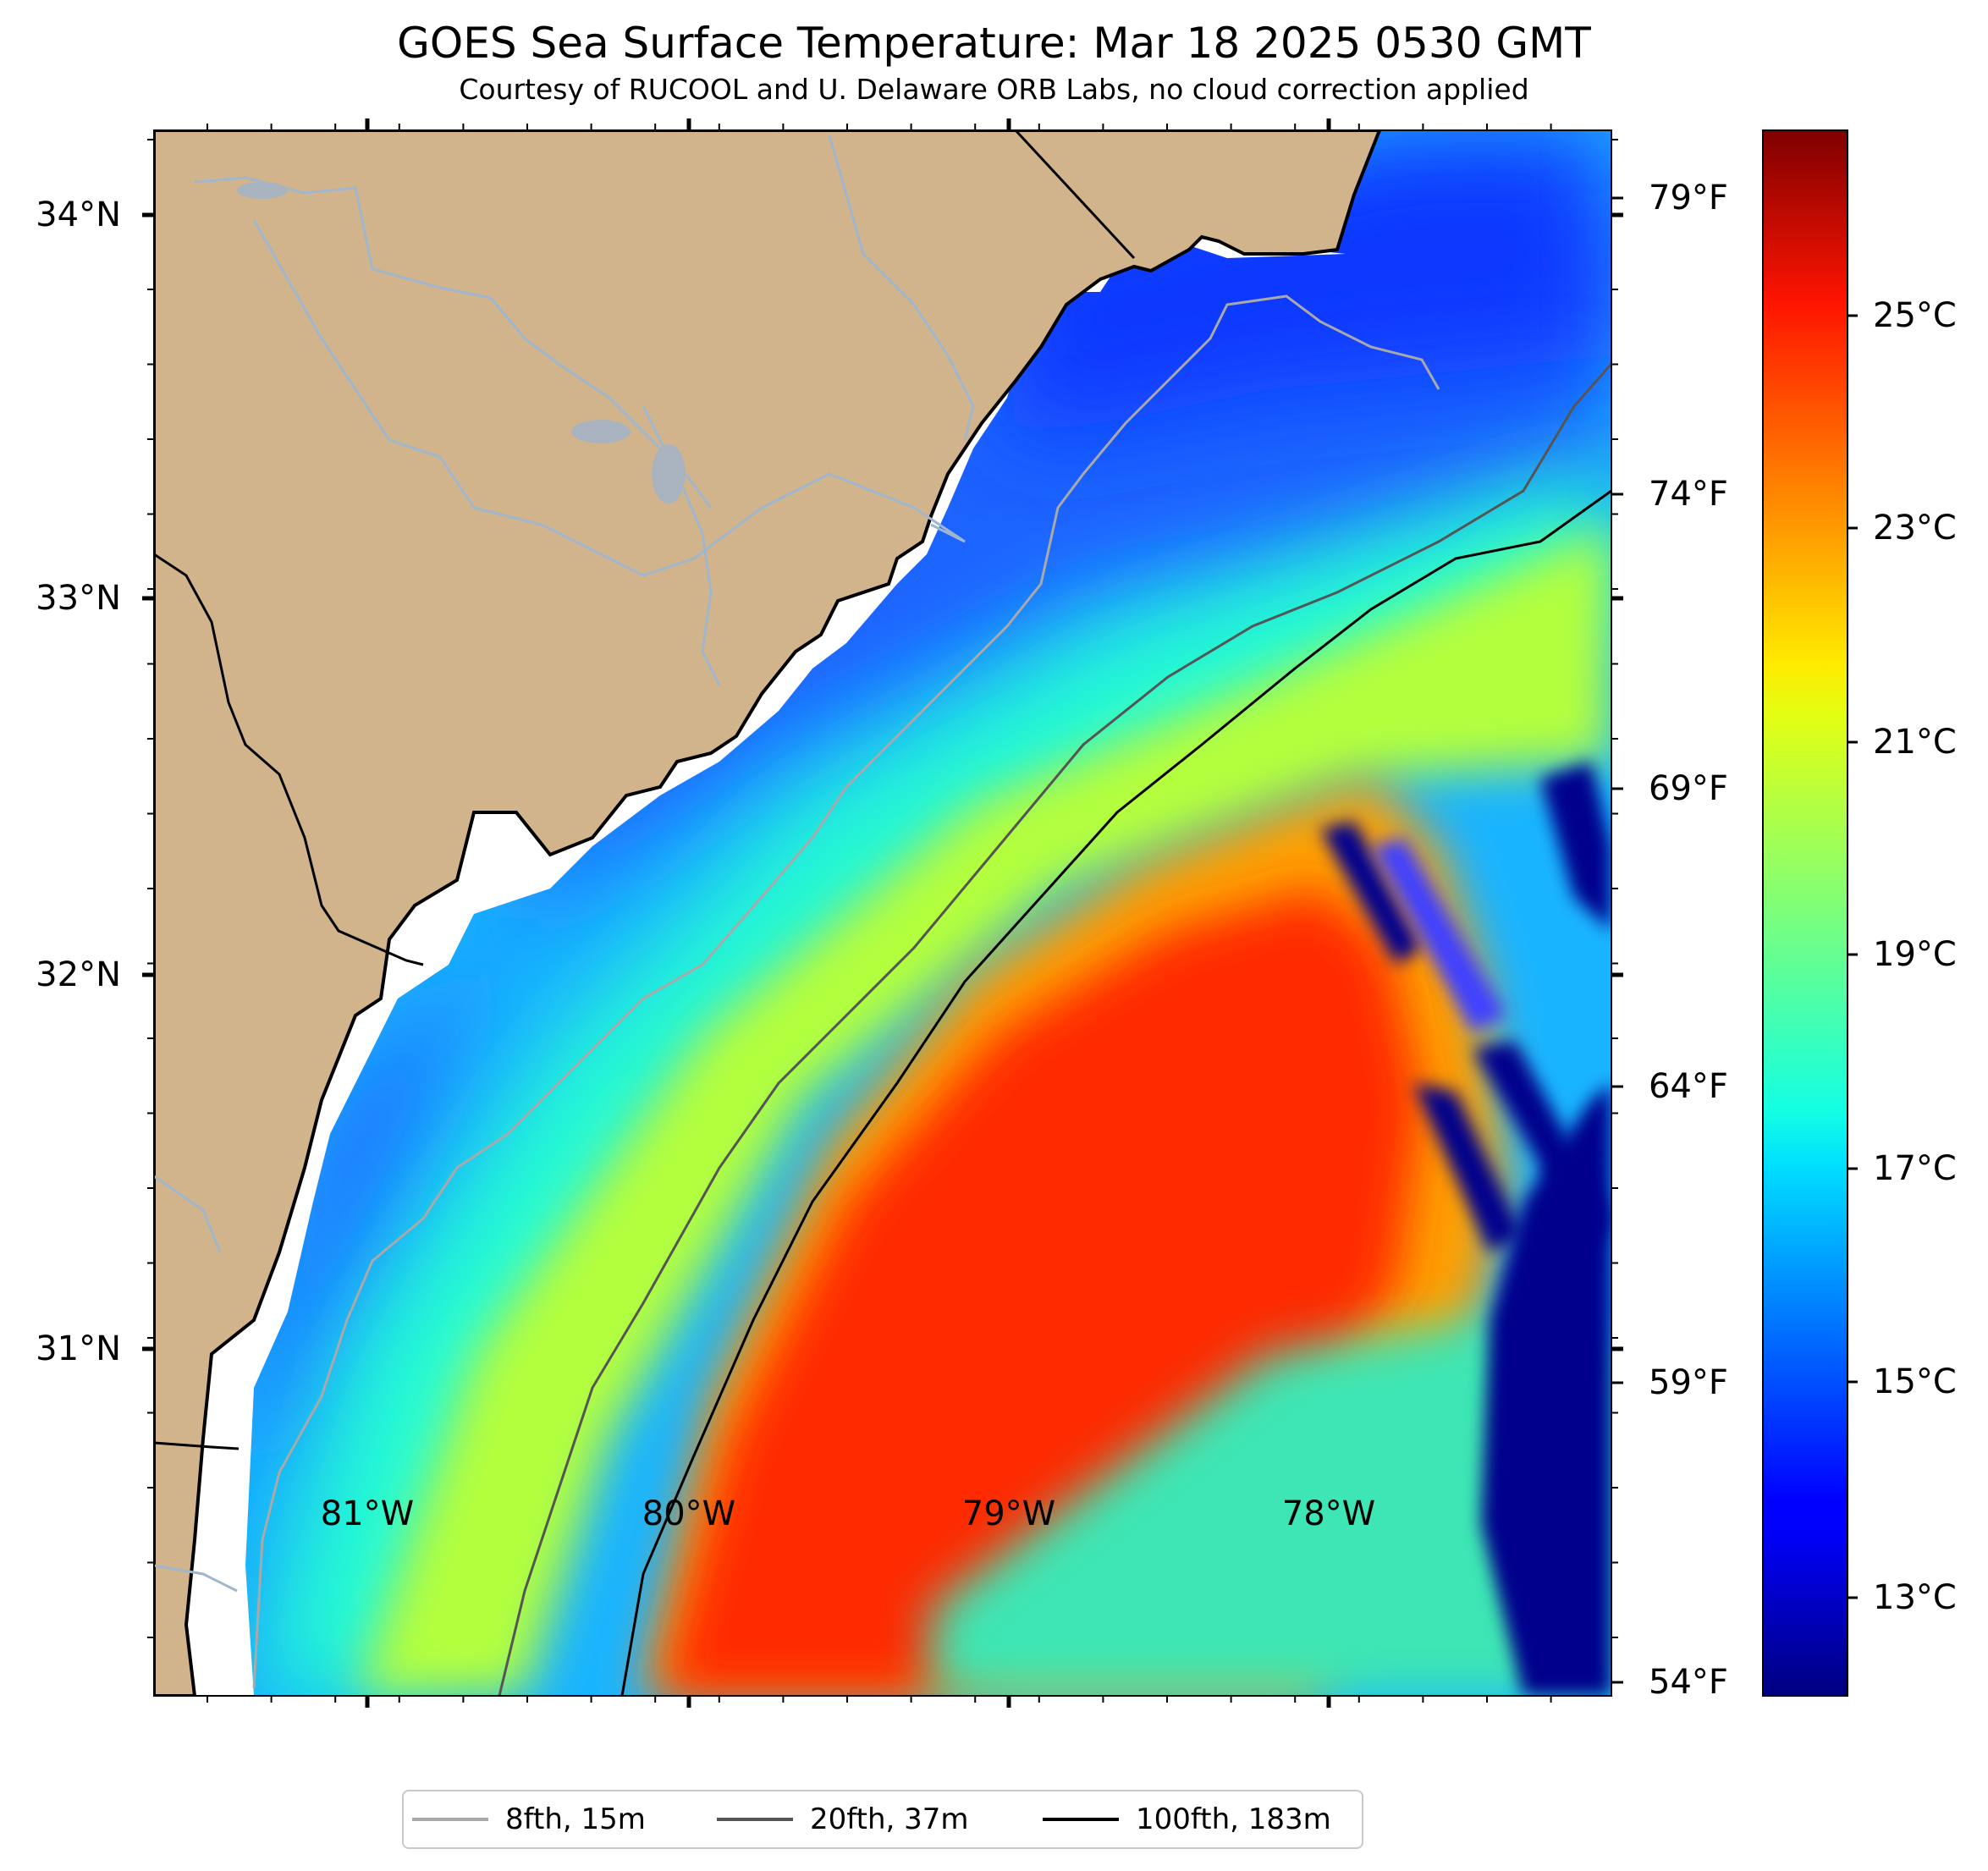 This screenshot has height=1871, width=1988. What do you see at coordinates (1688, 1086) in the screenshot?
I see `f-label-64: 64°F` at bounding box center [1688, 1086].